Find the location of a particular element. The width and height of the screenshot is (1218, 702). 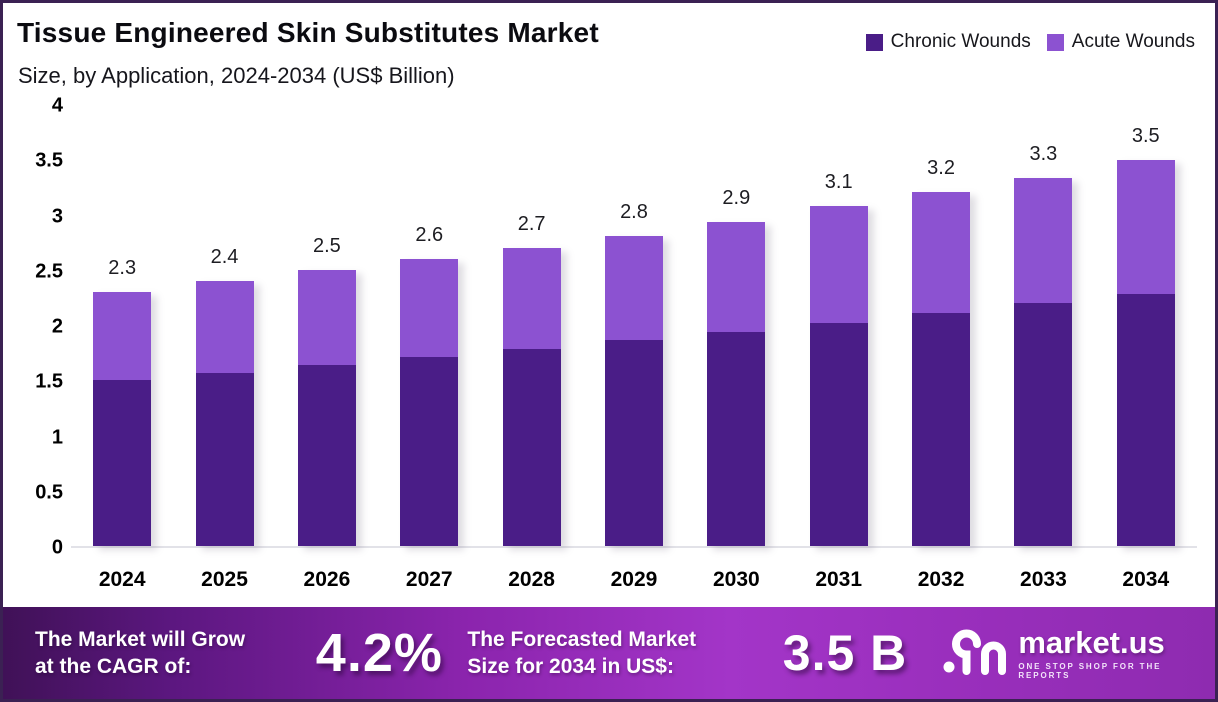

bar-column: 2.6 is located at coordinates (429, 326).